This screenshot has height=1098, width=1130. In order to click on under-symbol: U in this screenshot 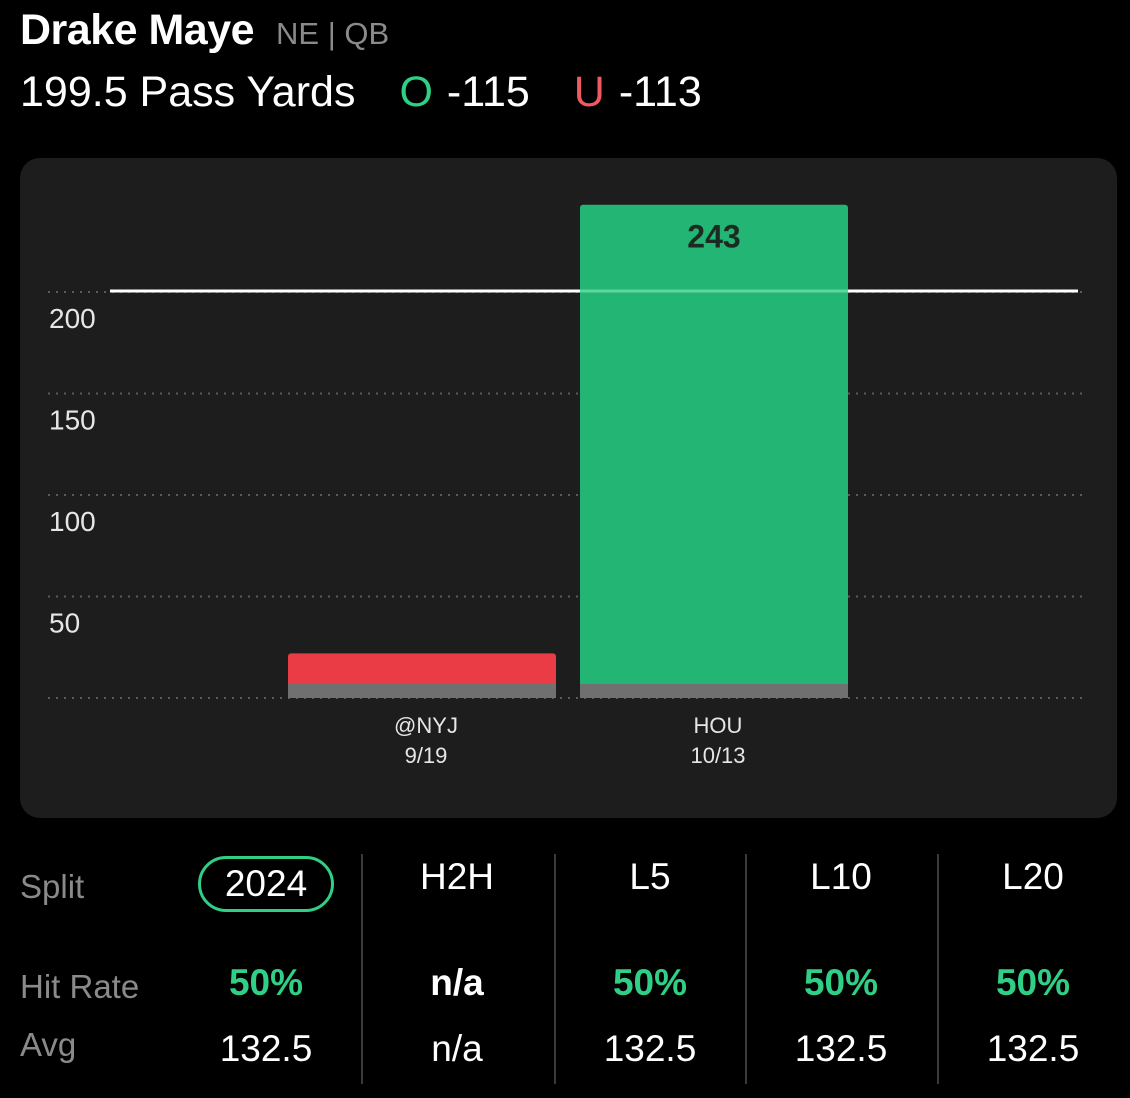, I will do `click(589, 92)`.